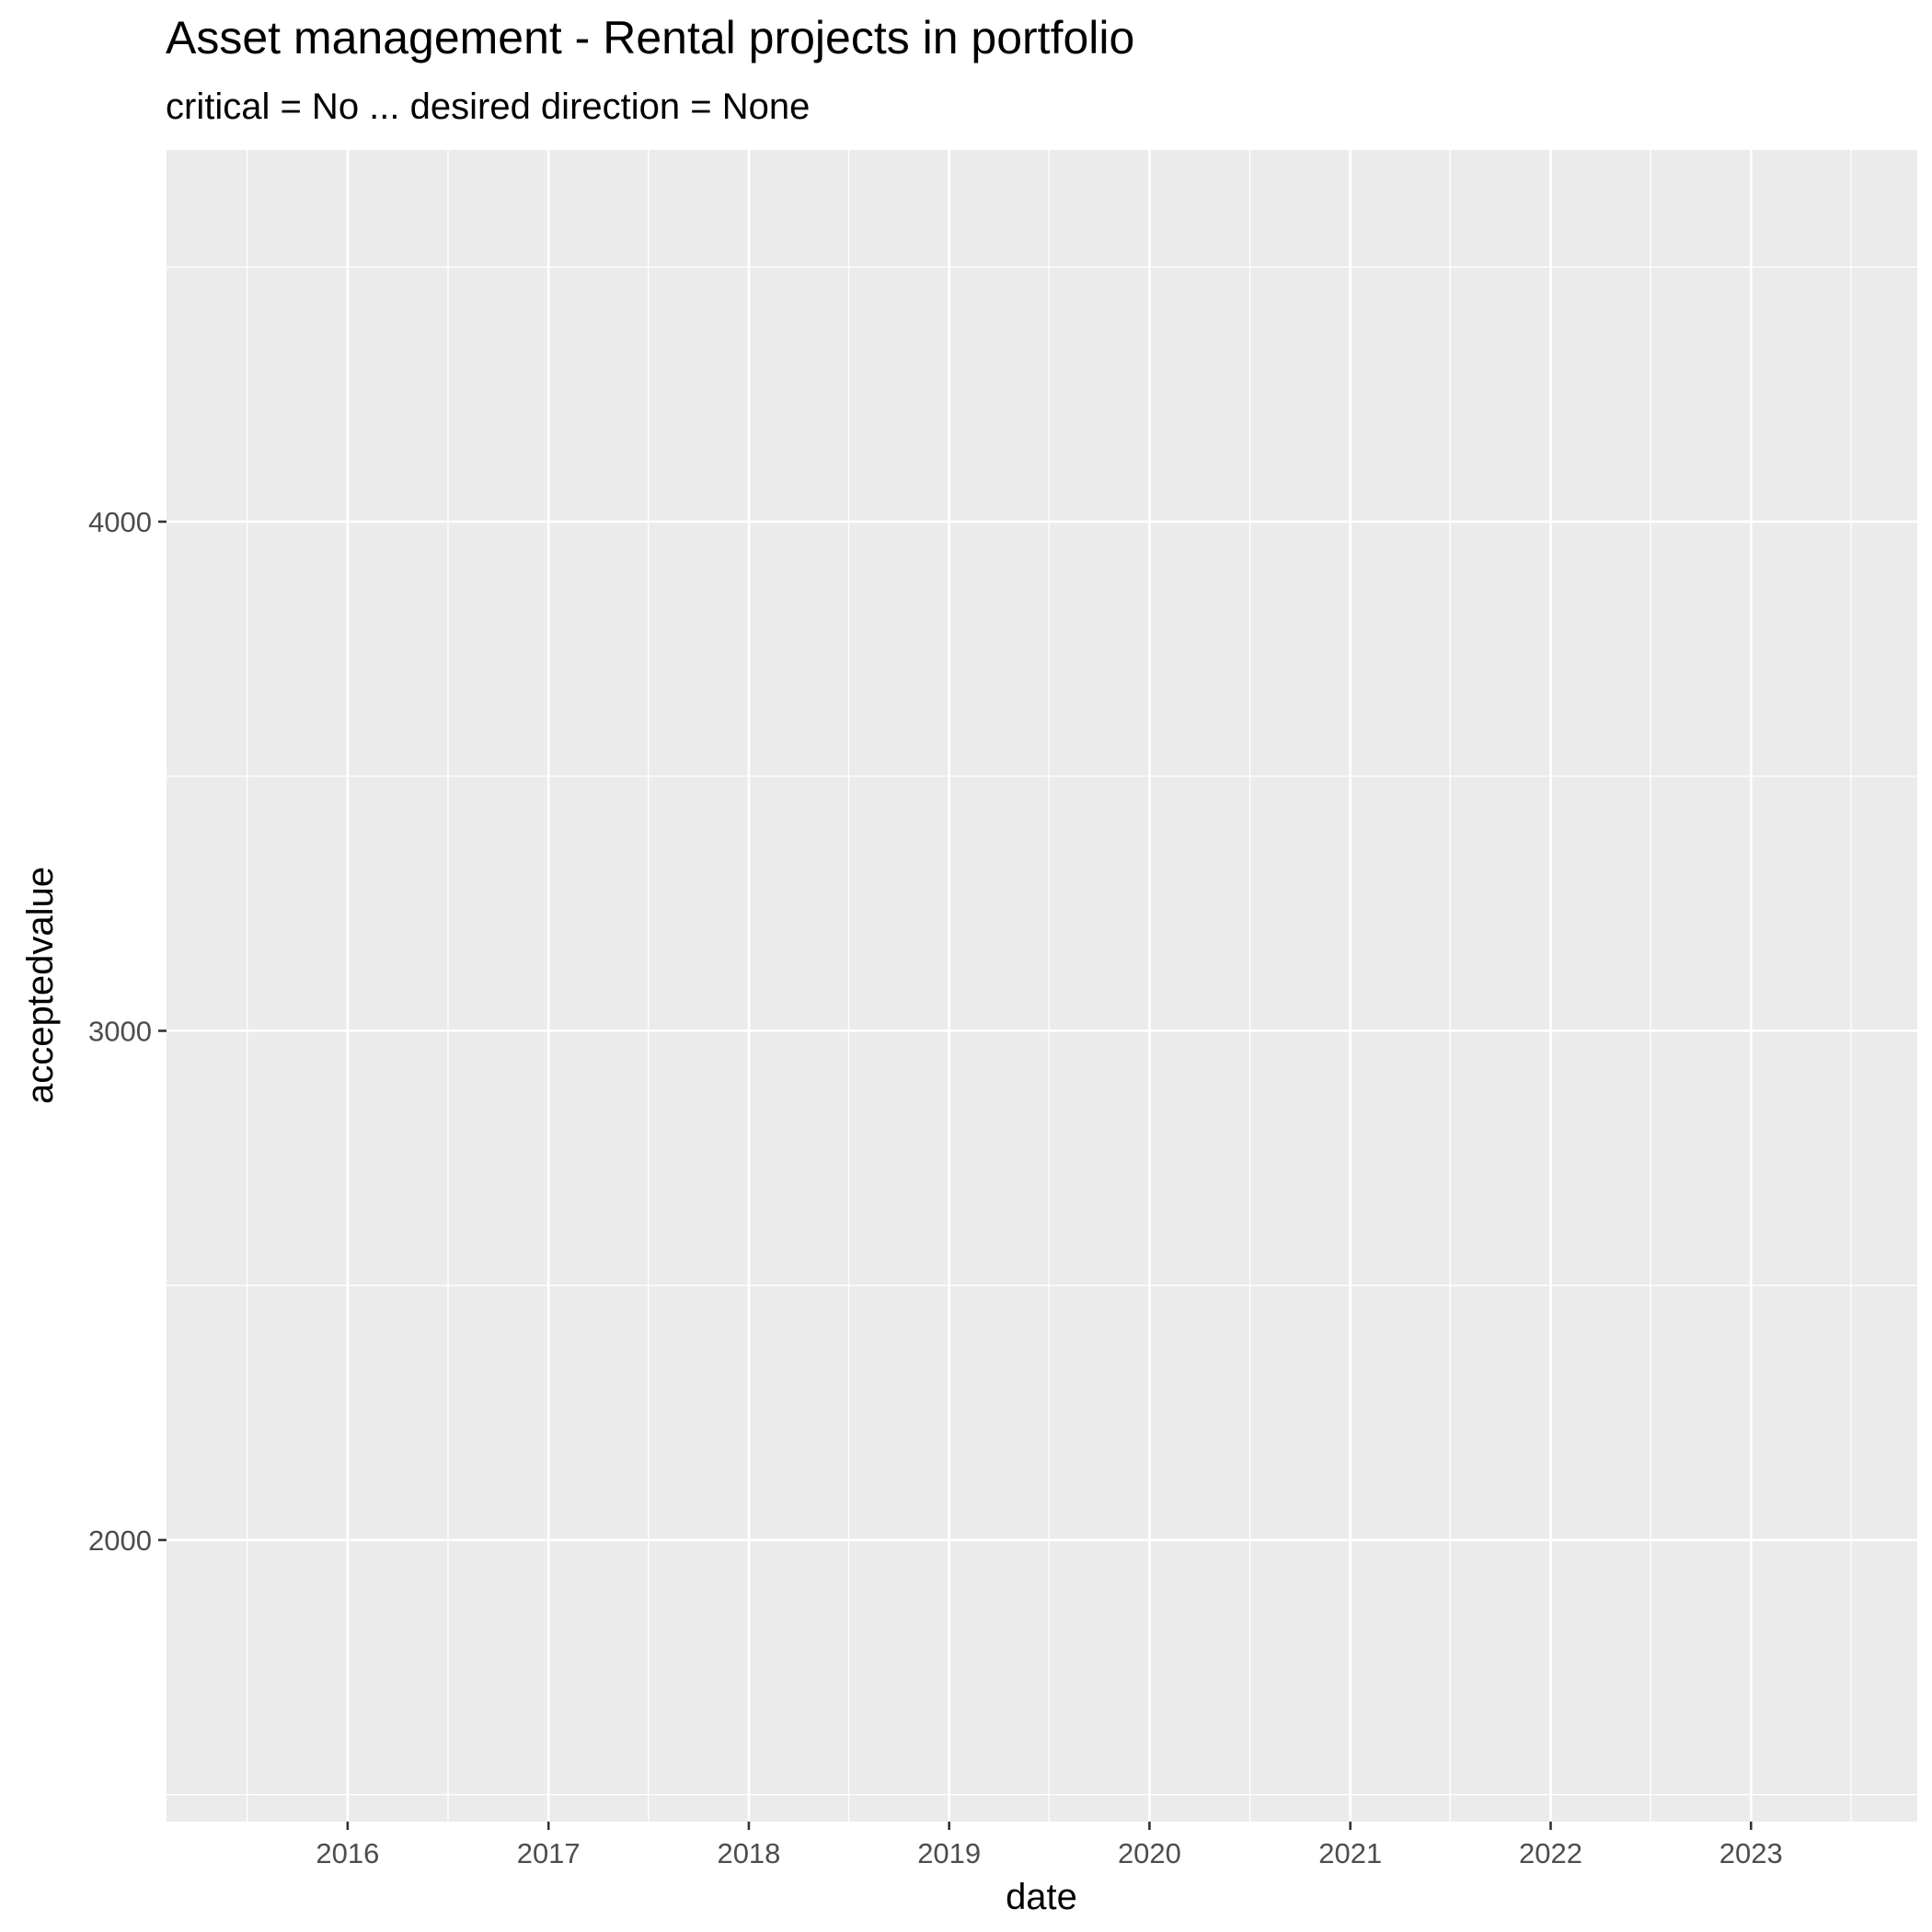 The width and height of the screenshot is (1932, 1932). I want to click on x-tick-label: 2023, so click(1751, 1853).